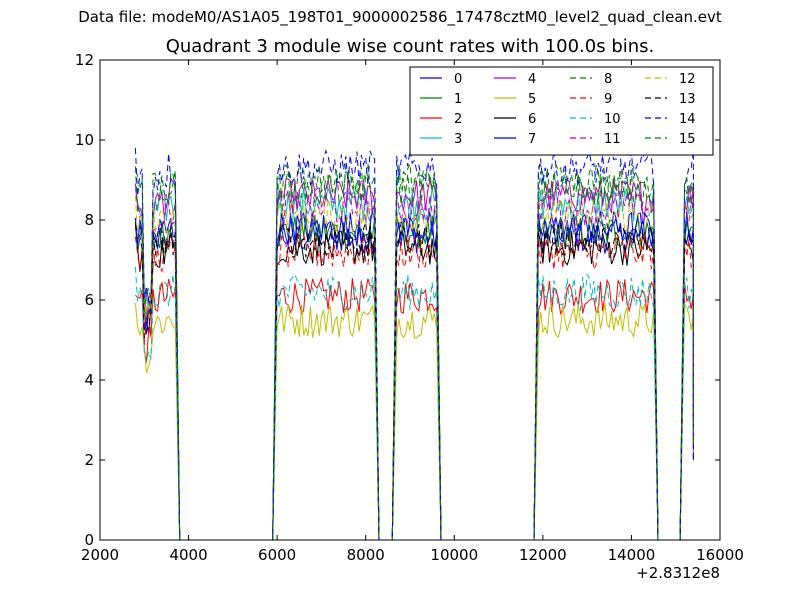 The height and width of the screenshot is (600, 800). Describe the element at coordinates (100, 555) in the screenshot. I see `x-tick-label: 2000` at that location.